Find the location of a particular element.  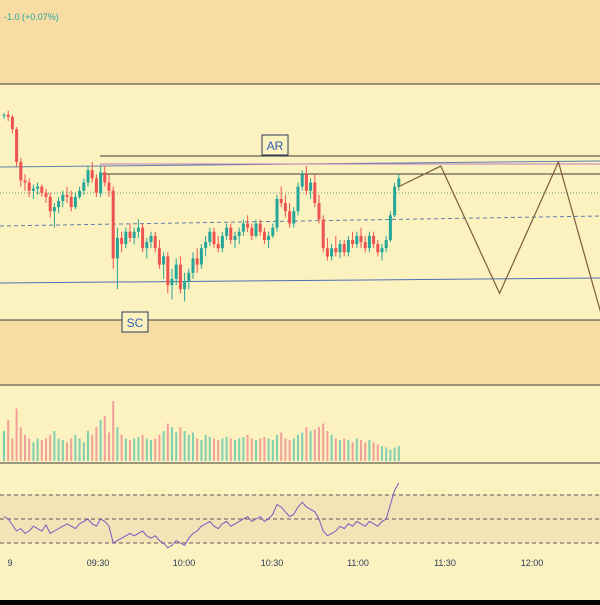

ar-annotation: AR is located at coordinates (275, 145).